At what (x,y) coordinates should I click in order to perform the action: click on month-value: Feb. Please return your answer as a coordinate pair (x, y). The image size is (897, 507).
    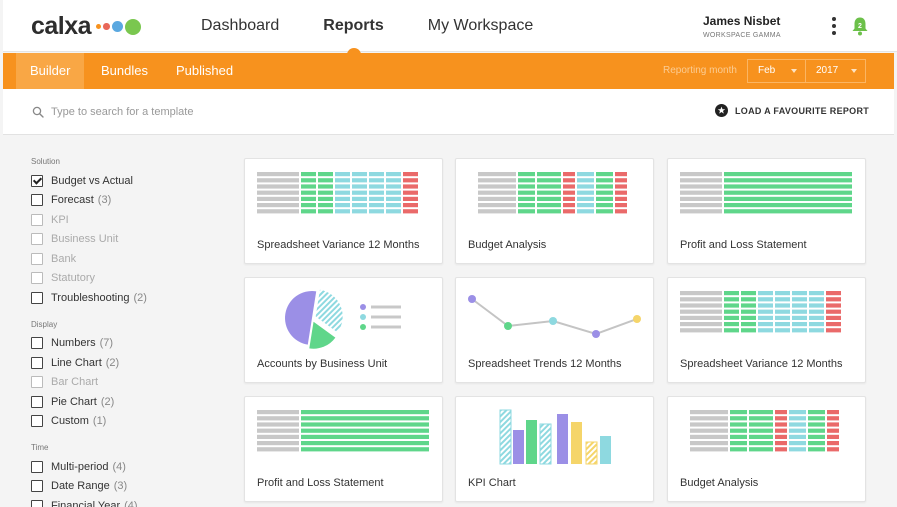
    Looking at the image, I should click on (767, 70).